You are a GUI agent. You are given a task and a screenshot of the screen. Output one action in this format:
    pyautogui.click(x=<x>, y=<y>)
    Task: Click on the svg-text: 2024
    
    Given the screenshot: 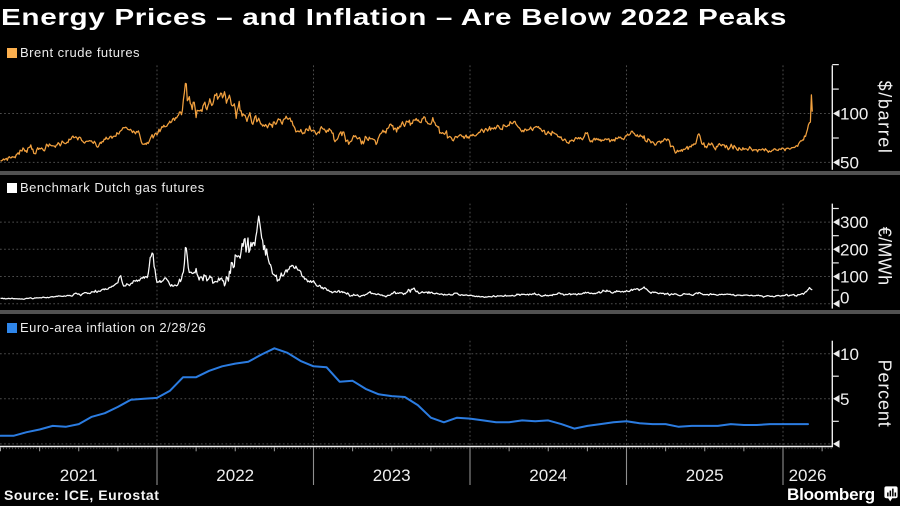 What is the action you would take?
    pyautogui.click(x=548, y=475)
    